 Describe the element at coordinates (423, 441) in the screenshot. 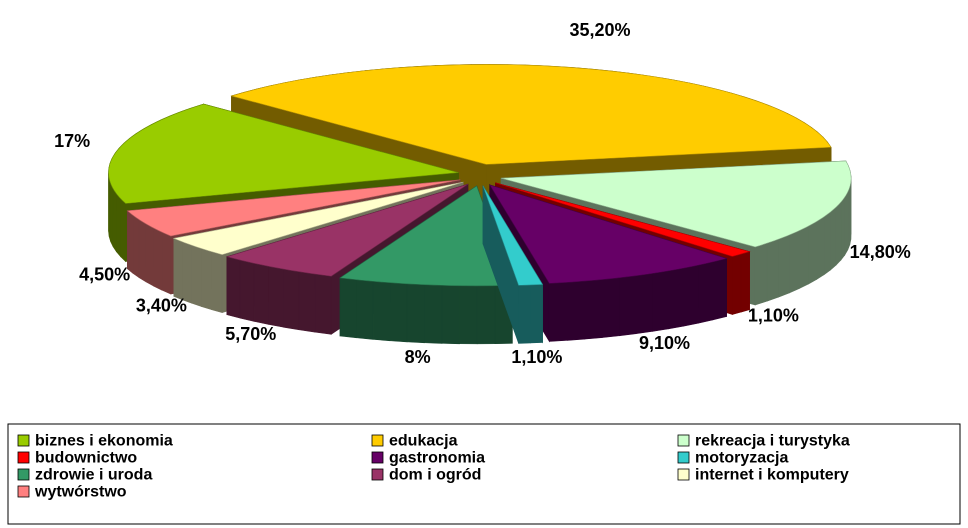

I see `legend-label: edukacja` at that location.